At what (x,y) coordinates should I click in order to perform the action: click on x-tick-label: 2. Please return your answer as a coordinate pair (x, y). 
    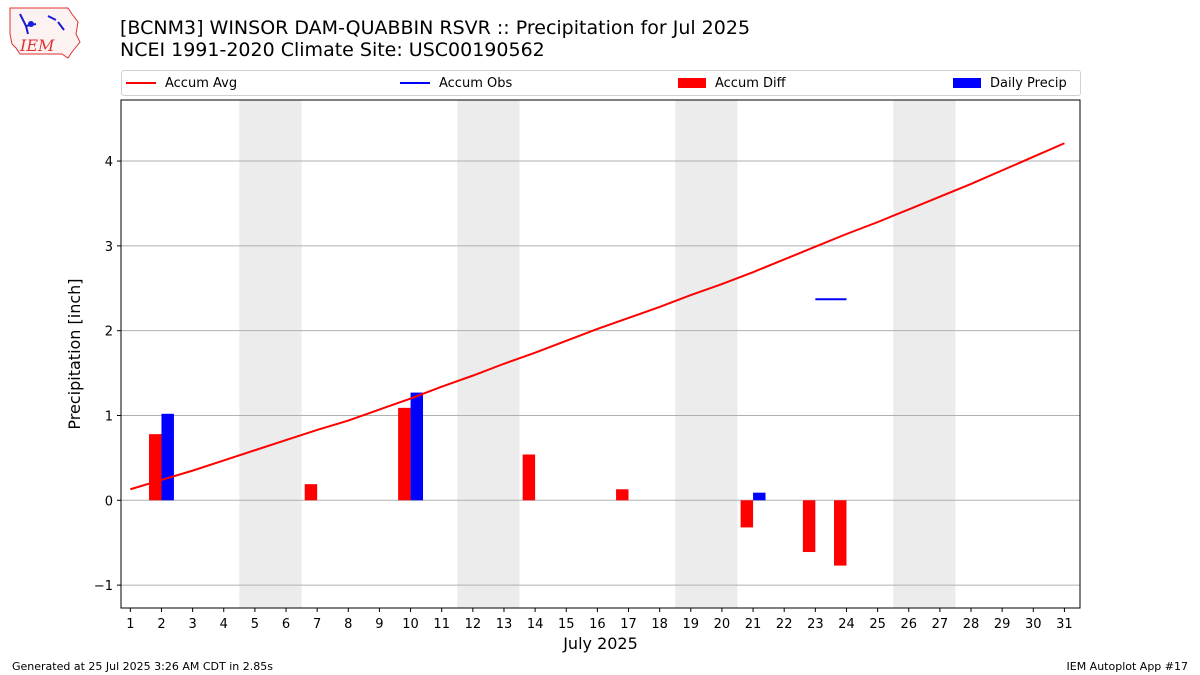
    Looking at the image, I should click on (161, 624).